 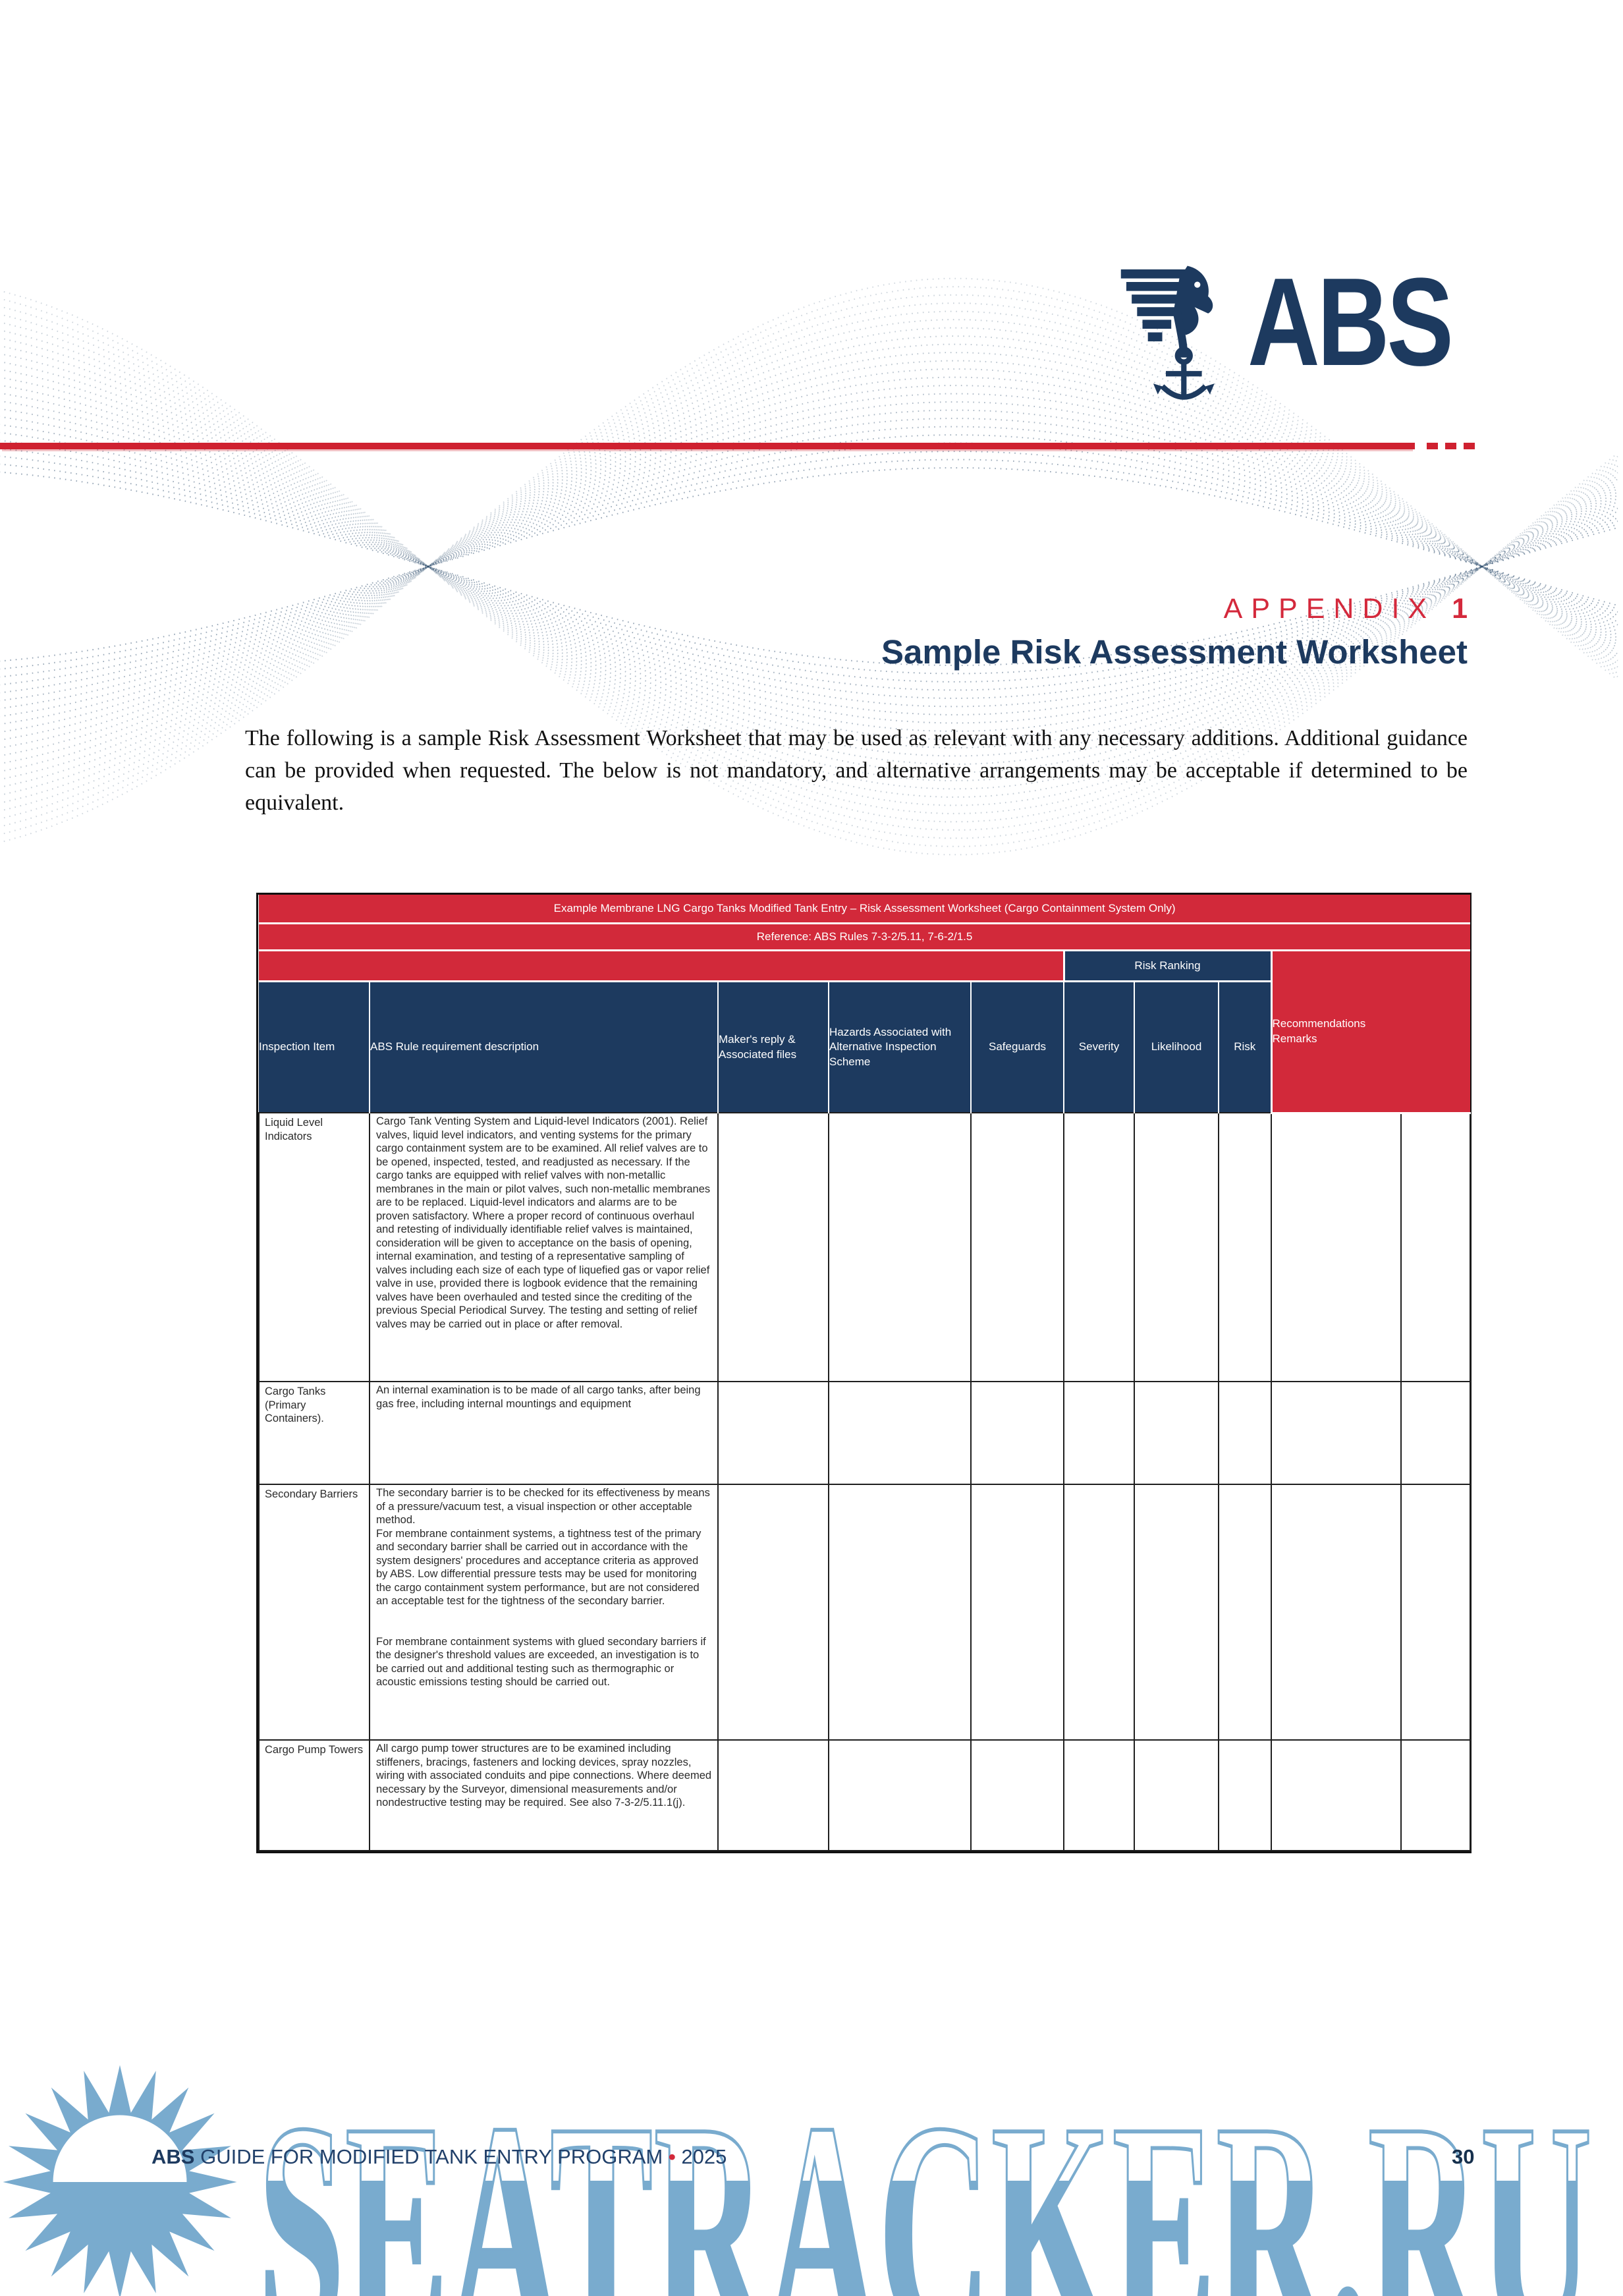 What do you see at coordinates (314, 1433) in the screenshot?
I see `inspection-item-cell: Cargo Tanks (Primary Containers).` at bounding box center [314, 1433].